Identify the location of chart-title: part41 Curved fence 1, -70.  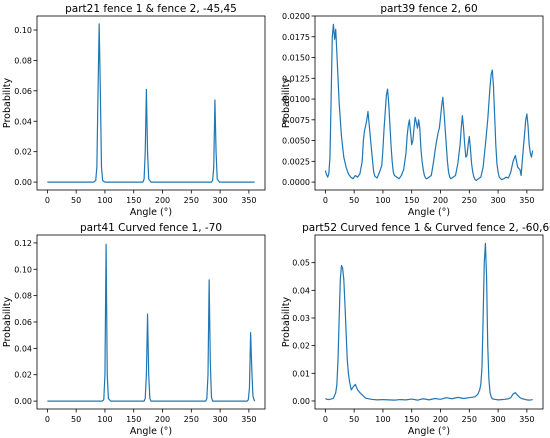
(151, 228).